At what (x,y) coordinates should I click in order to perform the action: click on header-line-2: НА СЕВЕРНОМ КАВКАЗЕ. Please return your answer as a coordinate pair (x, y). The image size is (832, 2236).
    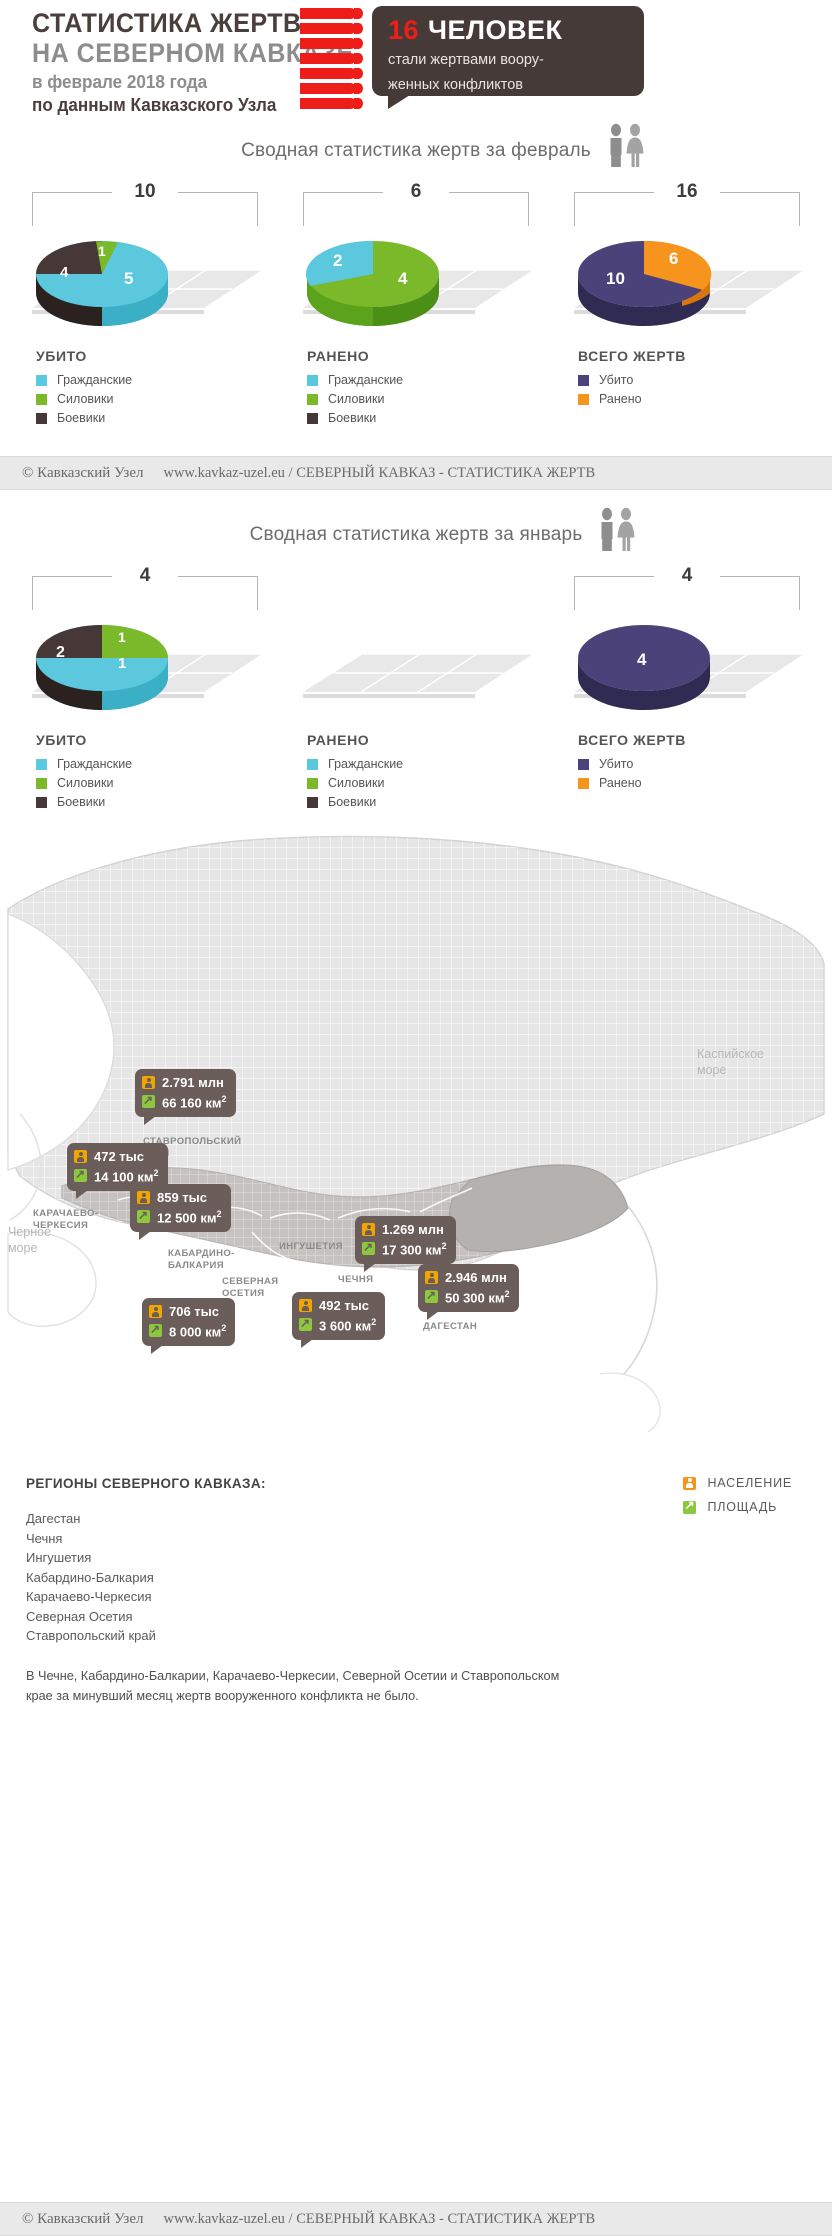
    Looking at the image, I should click on (193, 53).